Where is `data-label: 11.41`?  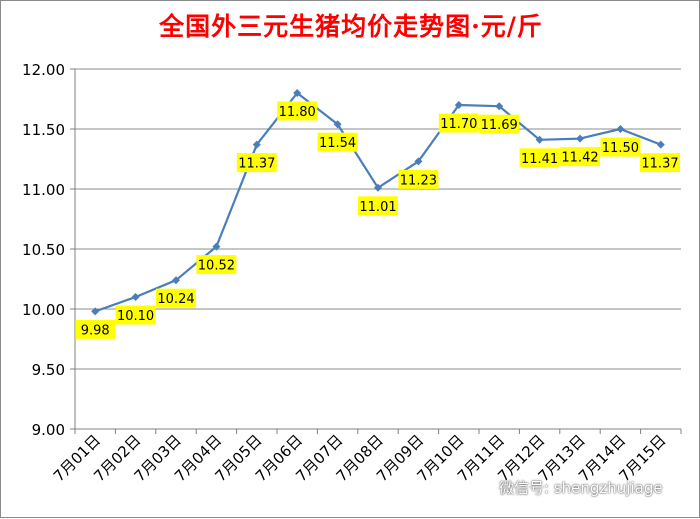 data-label: 11.41 is located at coordinates (539, 159).